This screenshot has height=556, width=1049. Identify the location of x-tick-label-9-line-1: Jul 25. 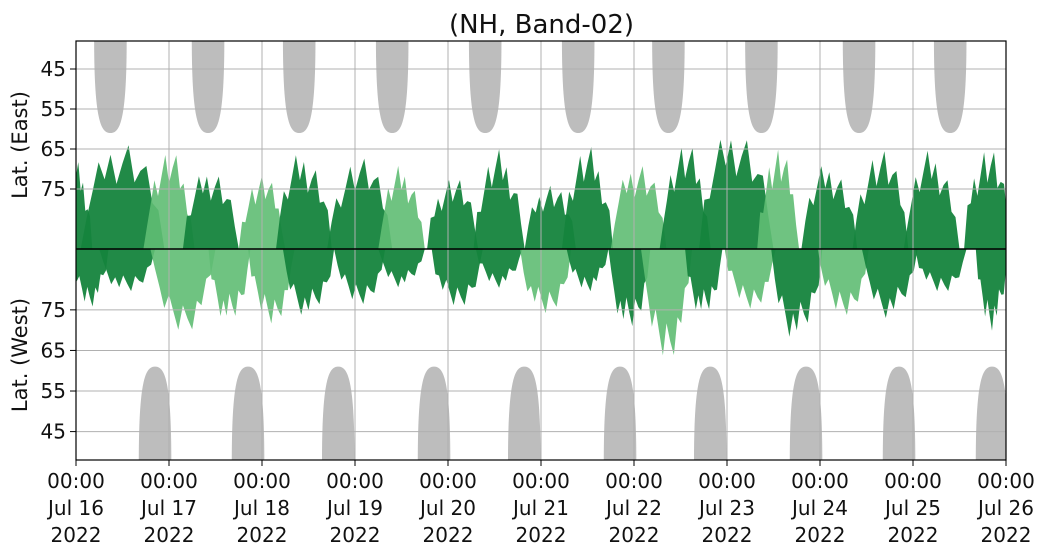
(912, 508).